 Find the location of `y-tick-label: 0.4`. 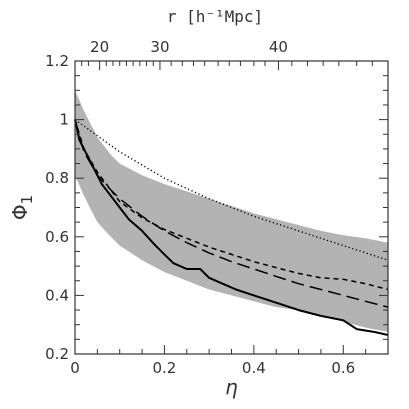

y-tick-label: 0.4 is located at coordinates (57, 295).